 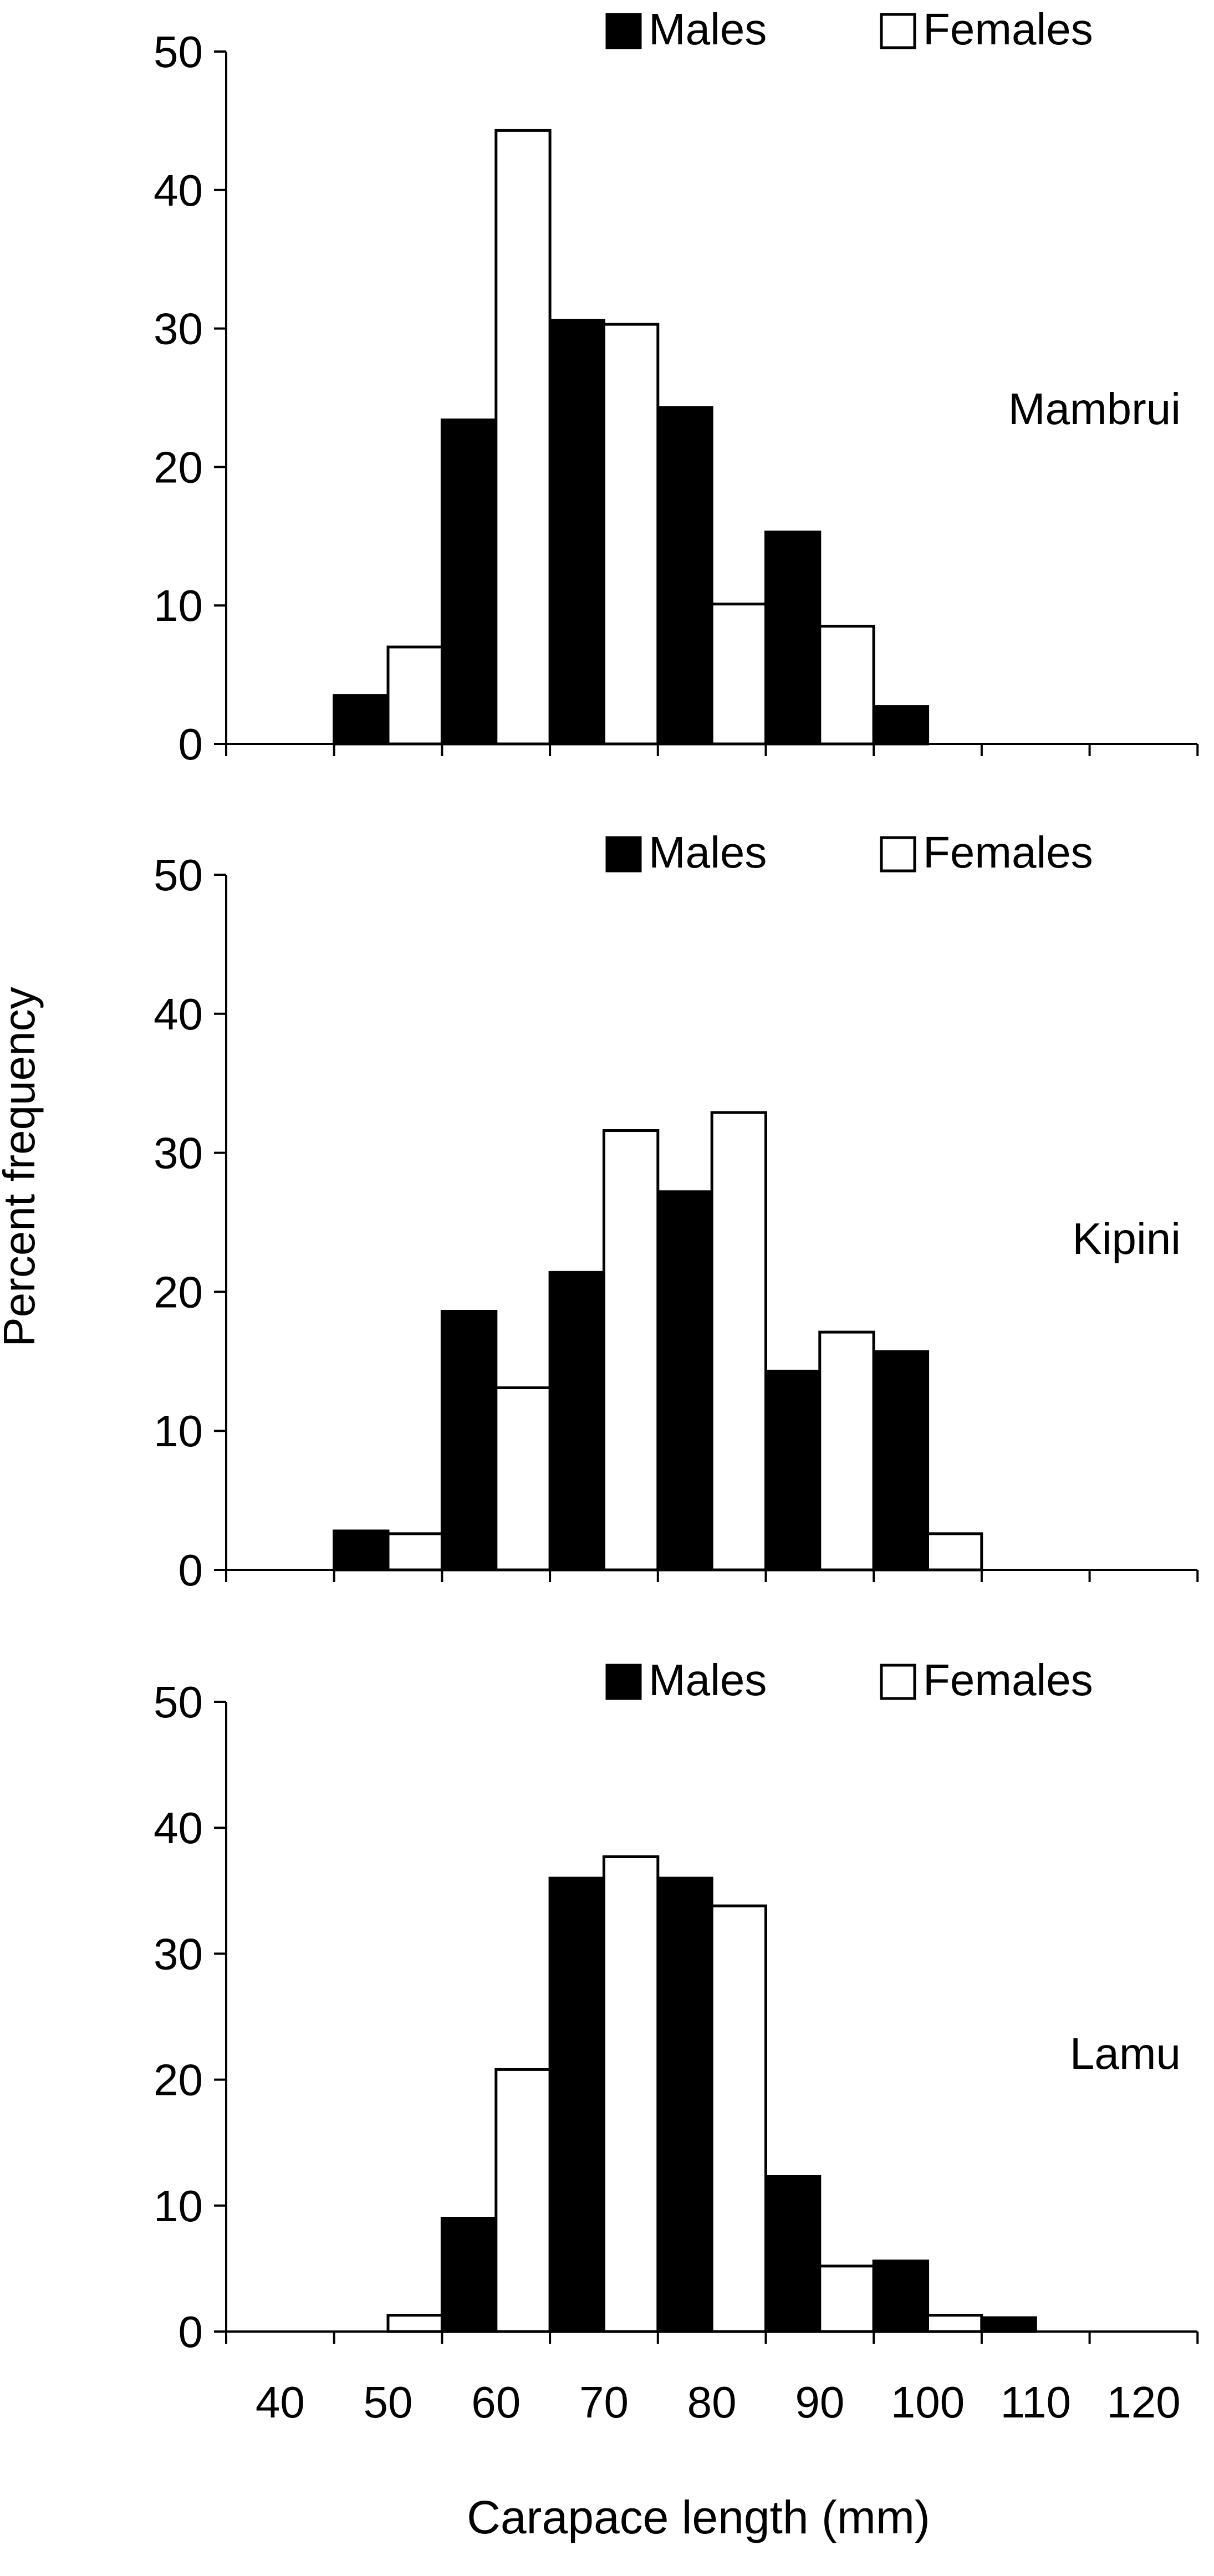 I want to click on panel-title: Kipini, so click(x=1126, y=1238).